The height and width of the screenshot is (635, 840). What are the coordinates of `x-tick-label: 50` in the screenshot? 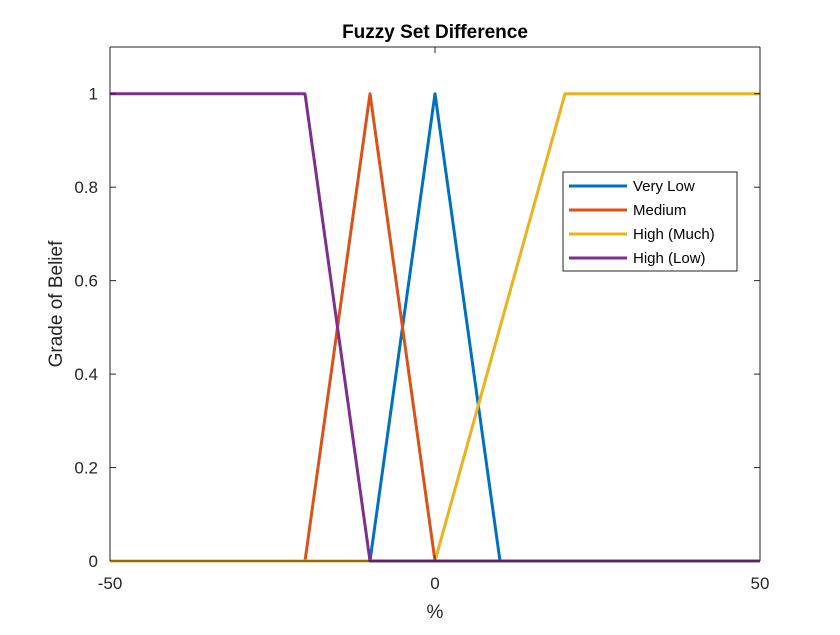 It's located at (760, 583).